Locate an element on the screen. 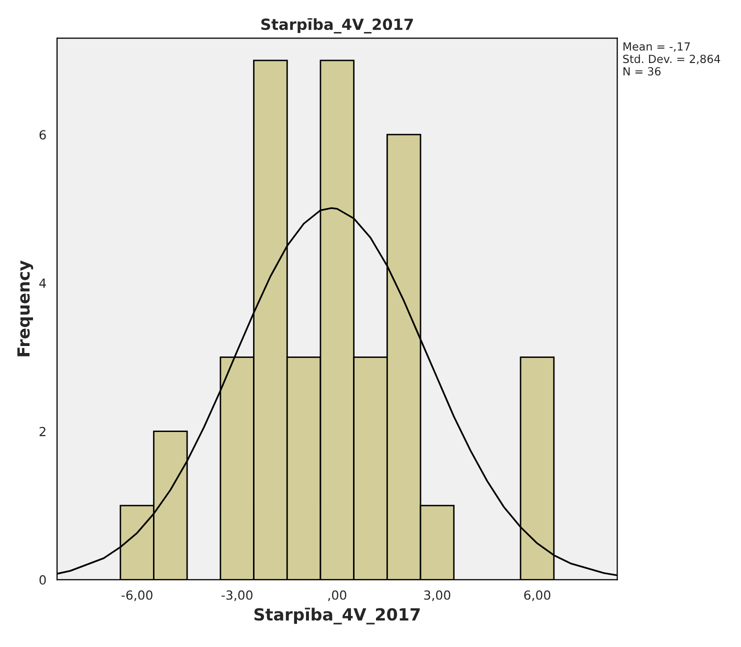  chart-title: Starpība_4V_2017 is located at coordinates (337, 26).